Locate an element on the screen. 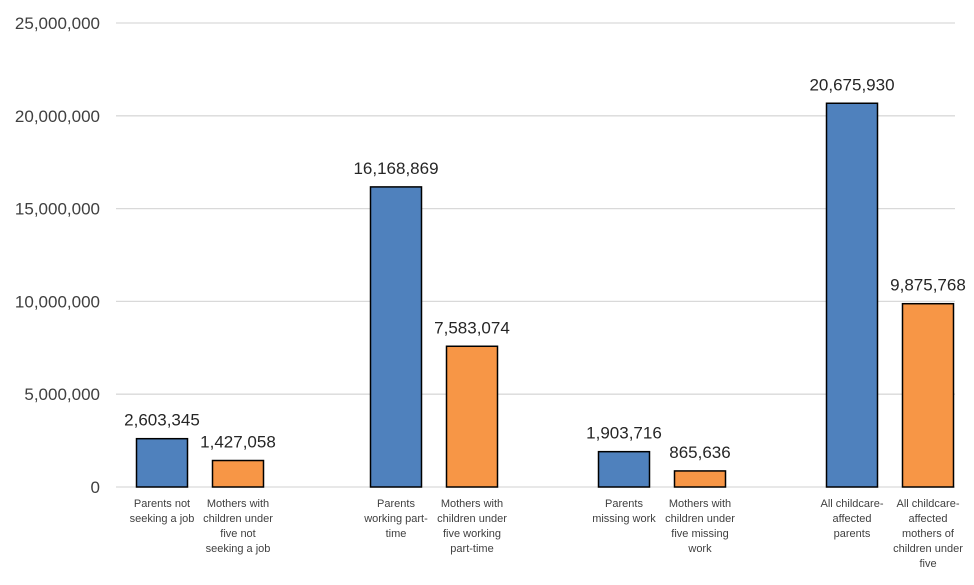 The image size is (974, 585). data-label: 2,603,345 is located at coordinates (162, 420).